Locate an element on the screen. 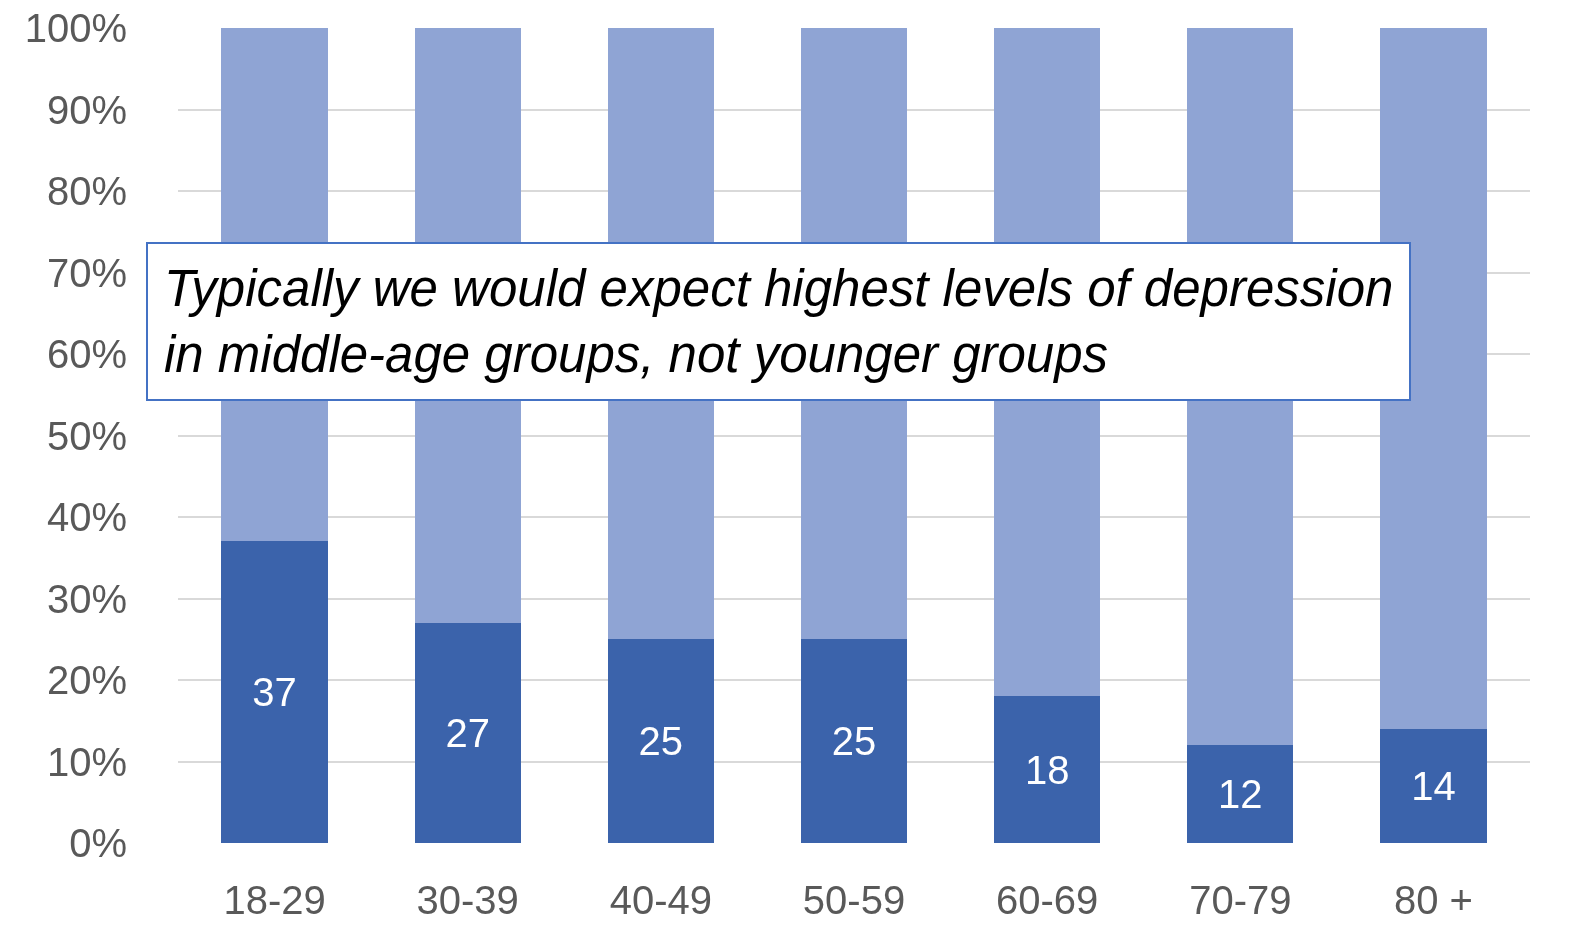  x-tick-label: 50-59 is located at coordinates (854, 900).